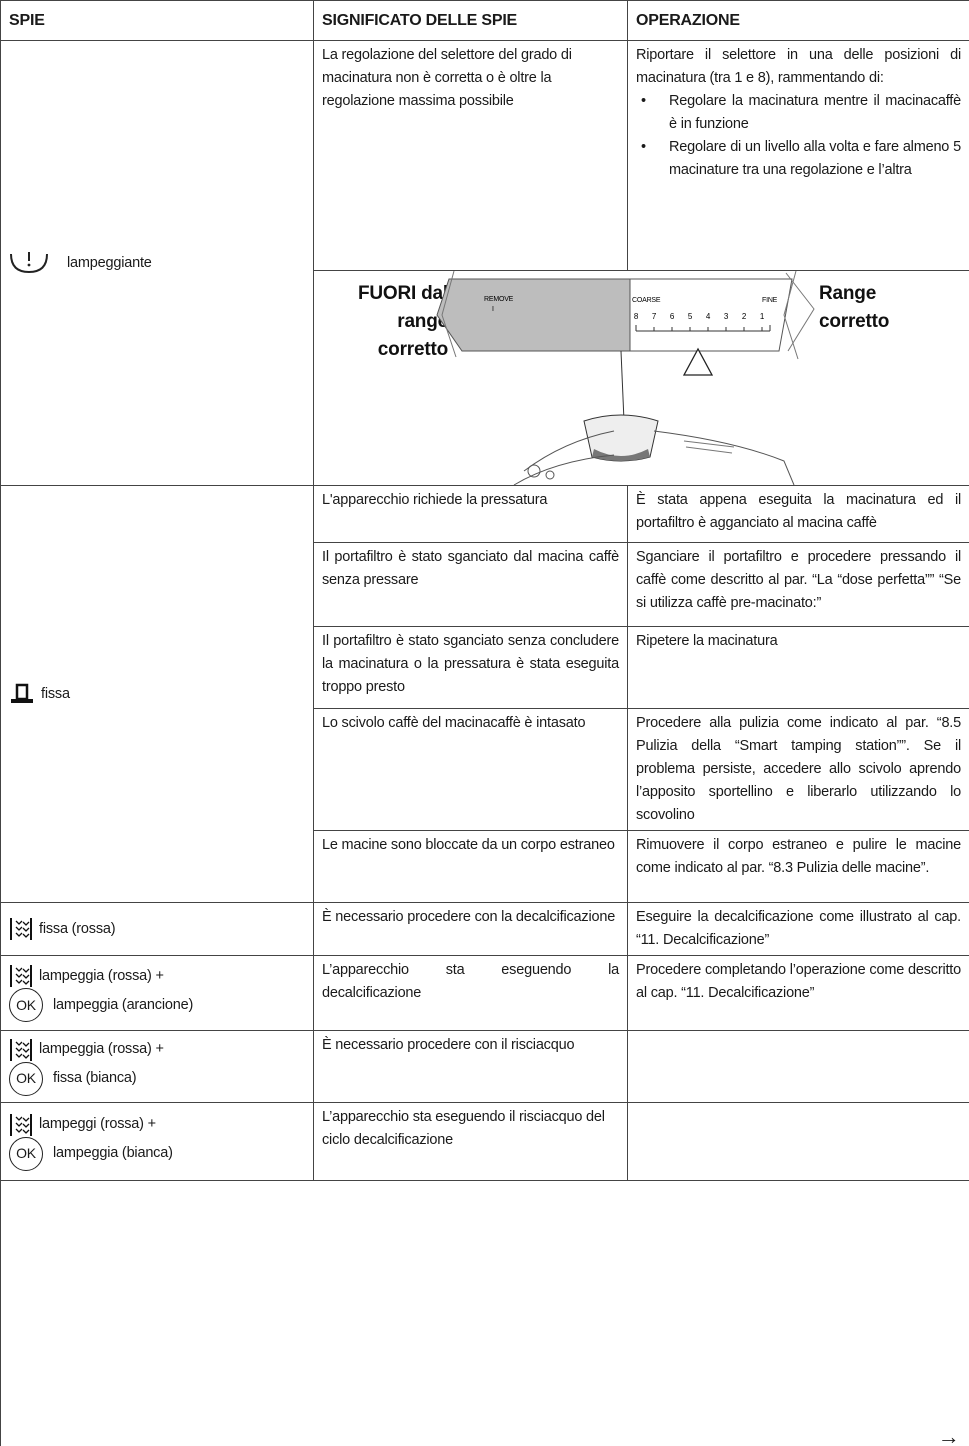  I want to click on dial-text: REMOVE, so click(499, 299).